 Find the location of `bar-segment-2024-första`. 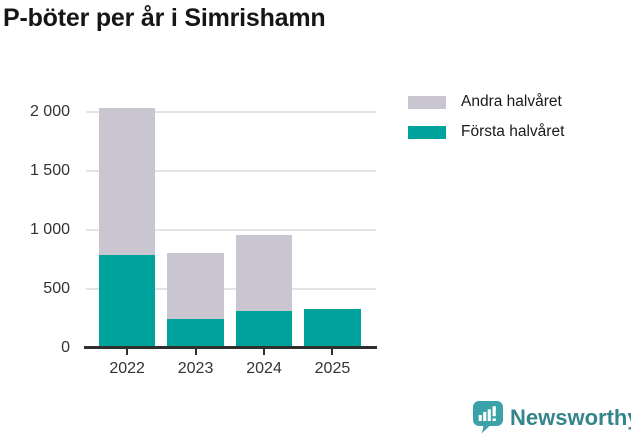

bar-segment-2024-första is located at coordinates (264, 329).